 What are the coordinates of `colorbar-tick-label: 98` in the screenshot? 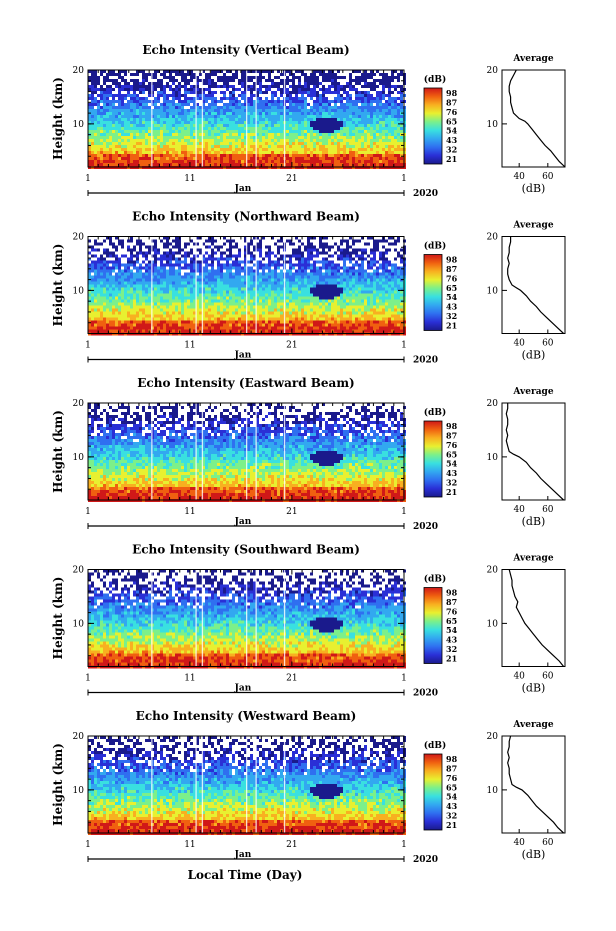 It's located at (452, 93).